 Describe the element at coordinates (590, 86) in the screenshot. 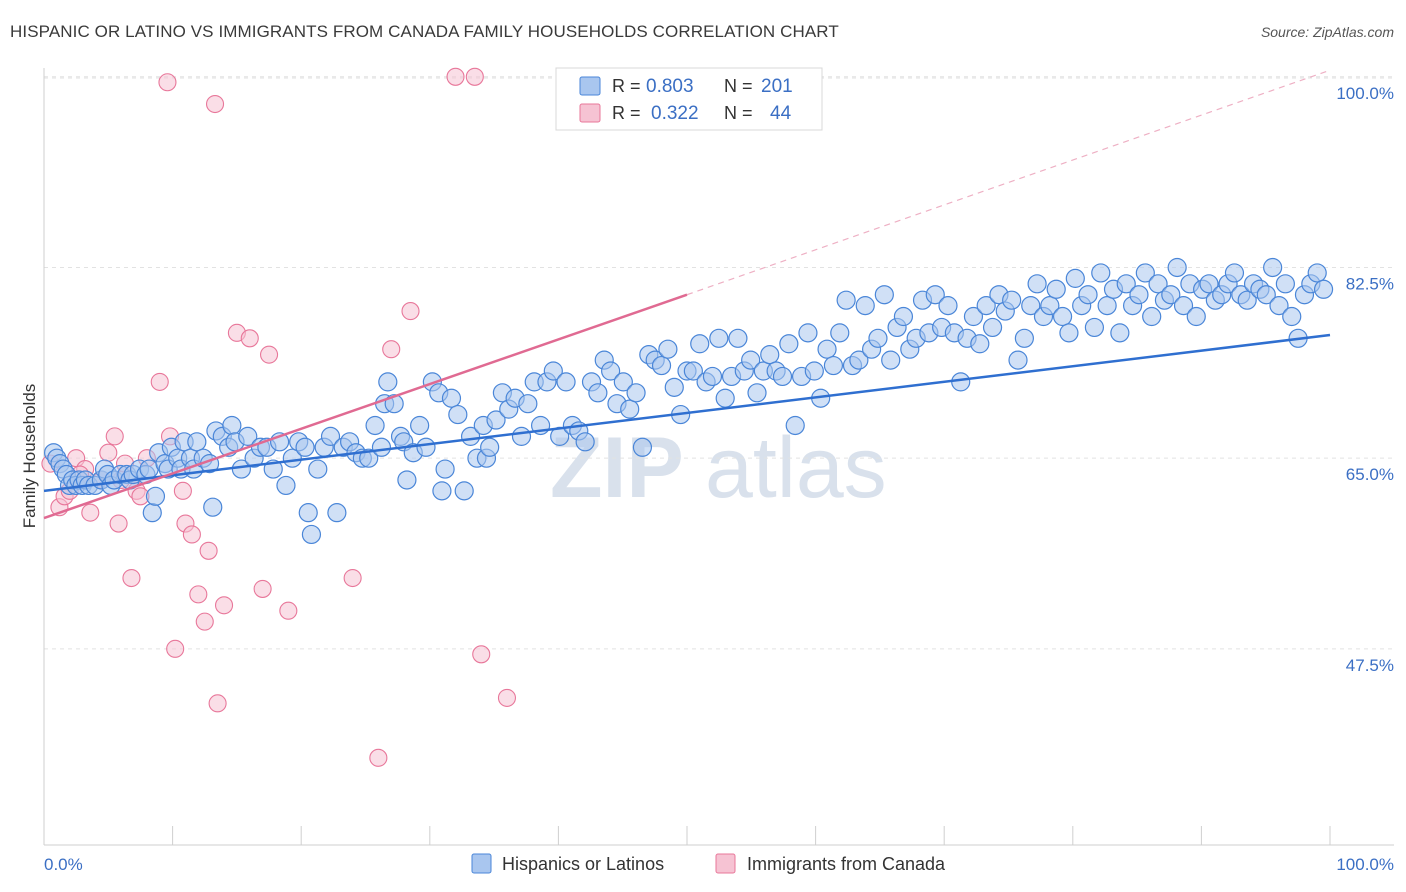

I see `legend-swatch-blue` at that location.